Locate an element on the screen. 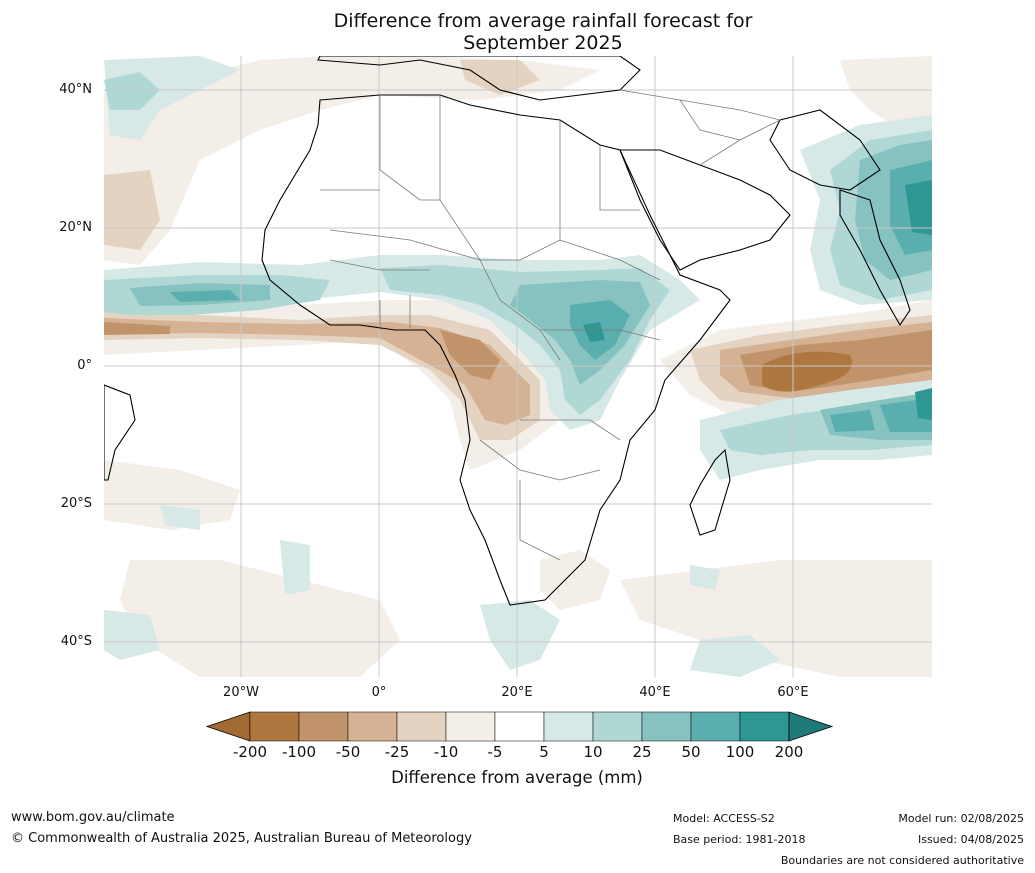  colorbar-tick-label: 10 is located at coordinates (593, 752).